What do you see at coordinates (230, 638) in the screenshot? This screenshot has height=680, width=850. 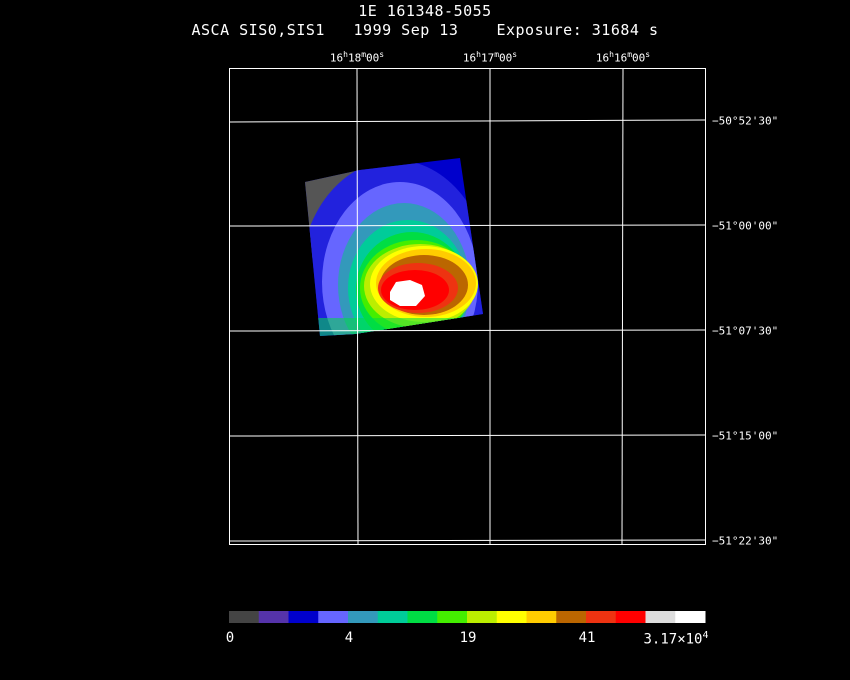 I see `colorbar-label: 0` at bounding box center [230, 638].